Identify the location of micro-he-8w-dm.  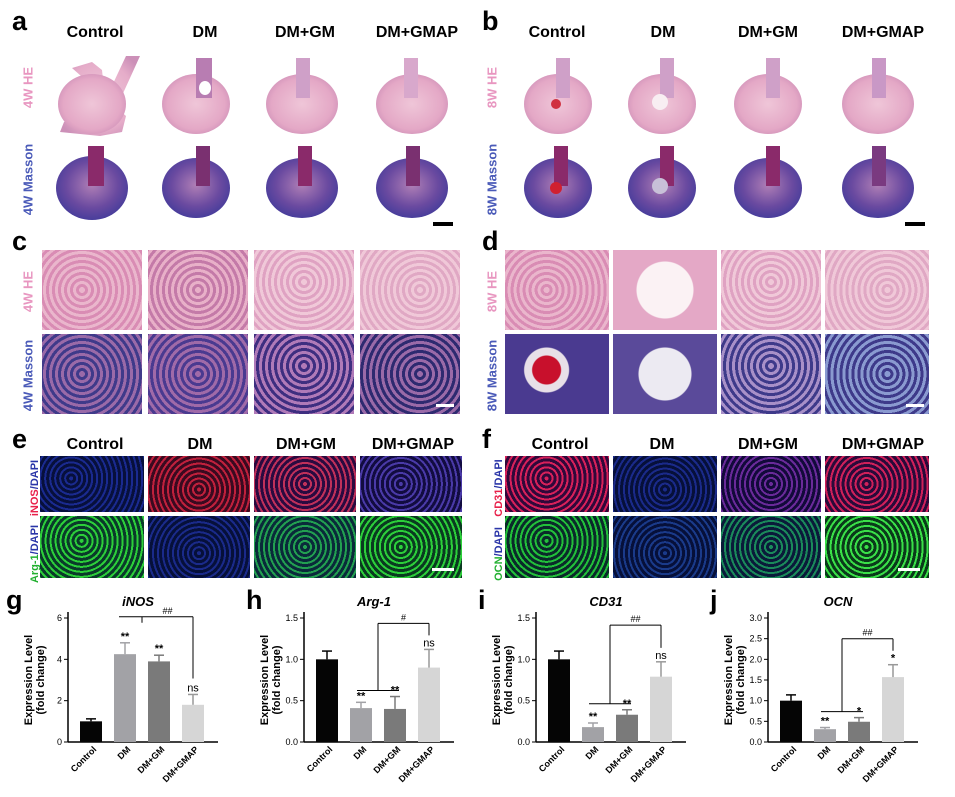
(665, 290).